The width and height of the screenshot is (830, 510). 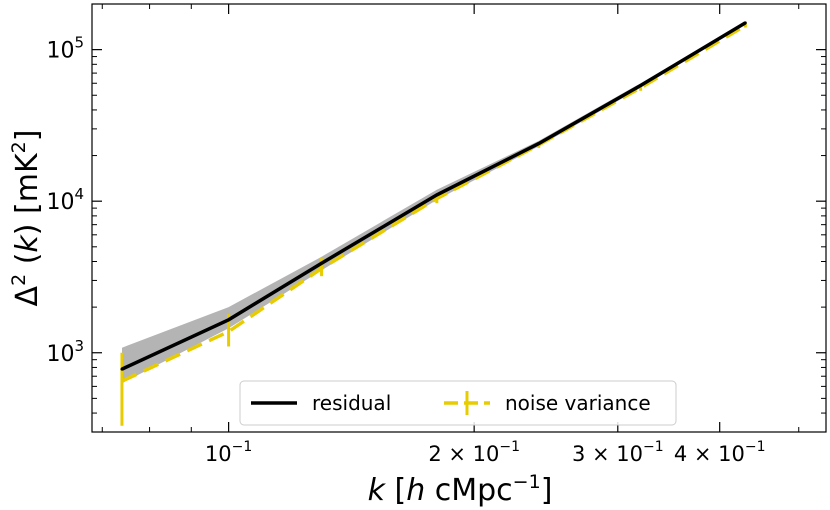 What do you see at coordinates (578, 403) in the screenshot?
I see `legend-label-noise: noise variance` at bounding box center [578, 403].